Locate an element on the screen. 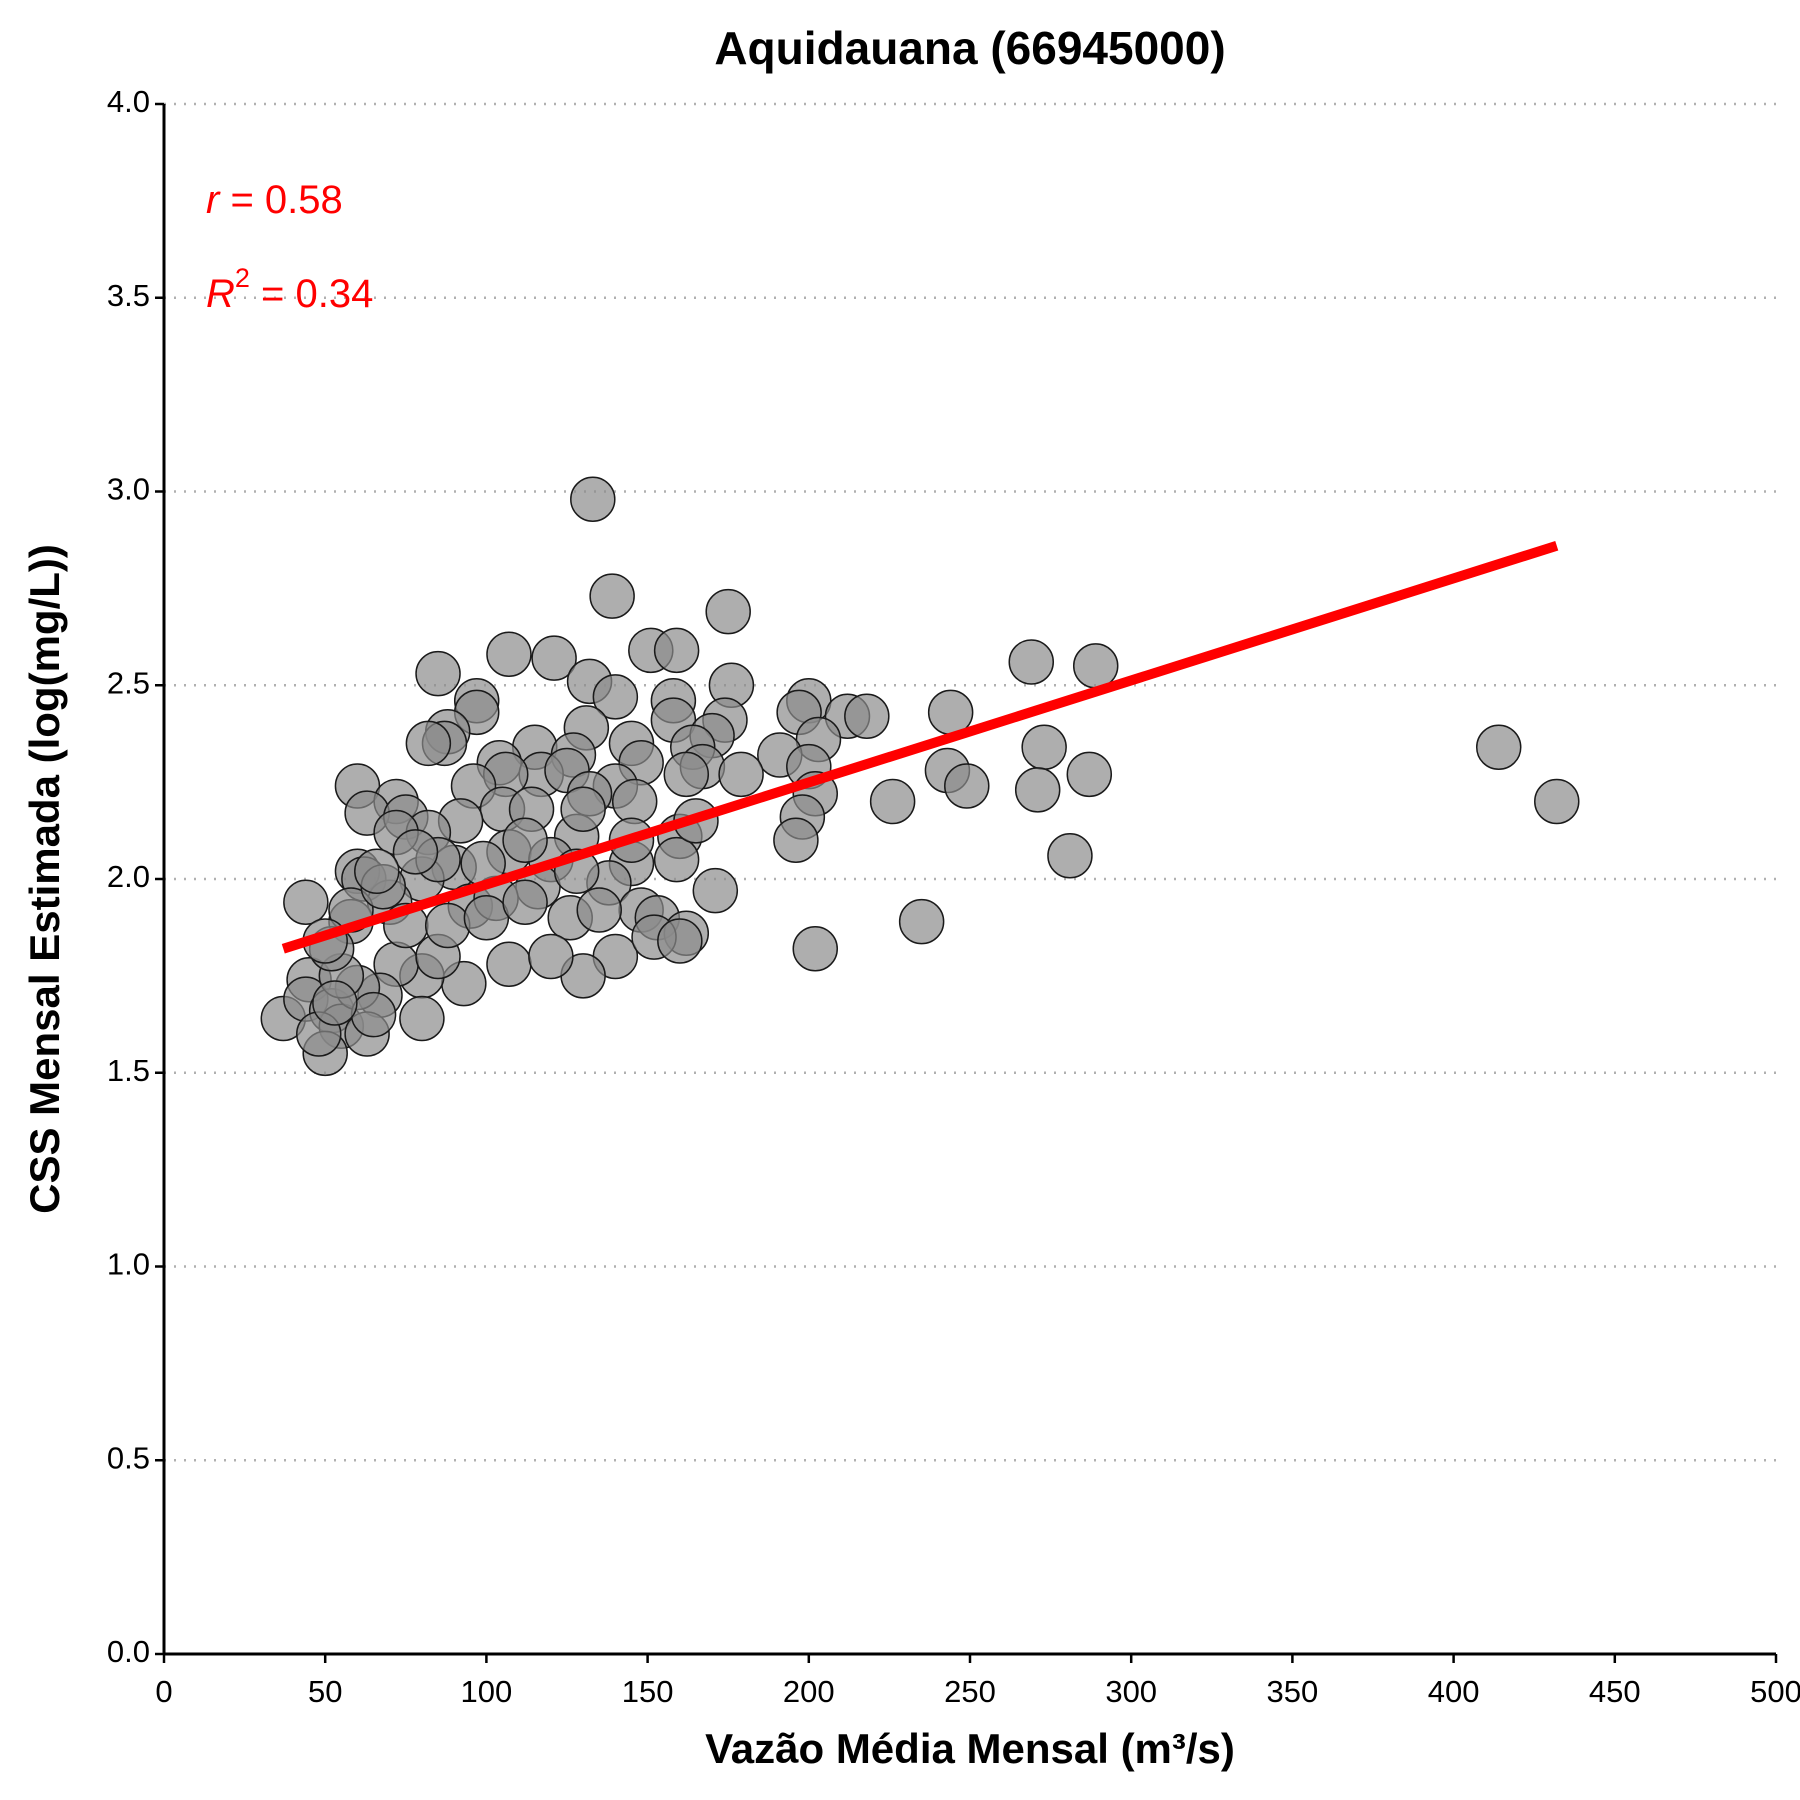  y-tick-label: 0.0 is located at coordinates (128, 1651).